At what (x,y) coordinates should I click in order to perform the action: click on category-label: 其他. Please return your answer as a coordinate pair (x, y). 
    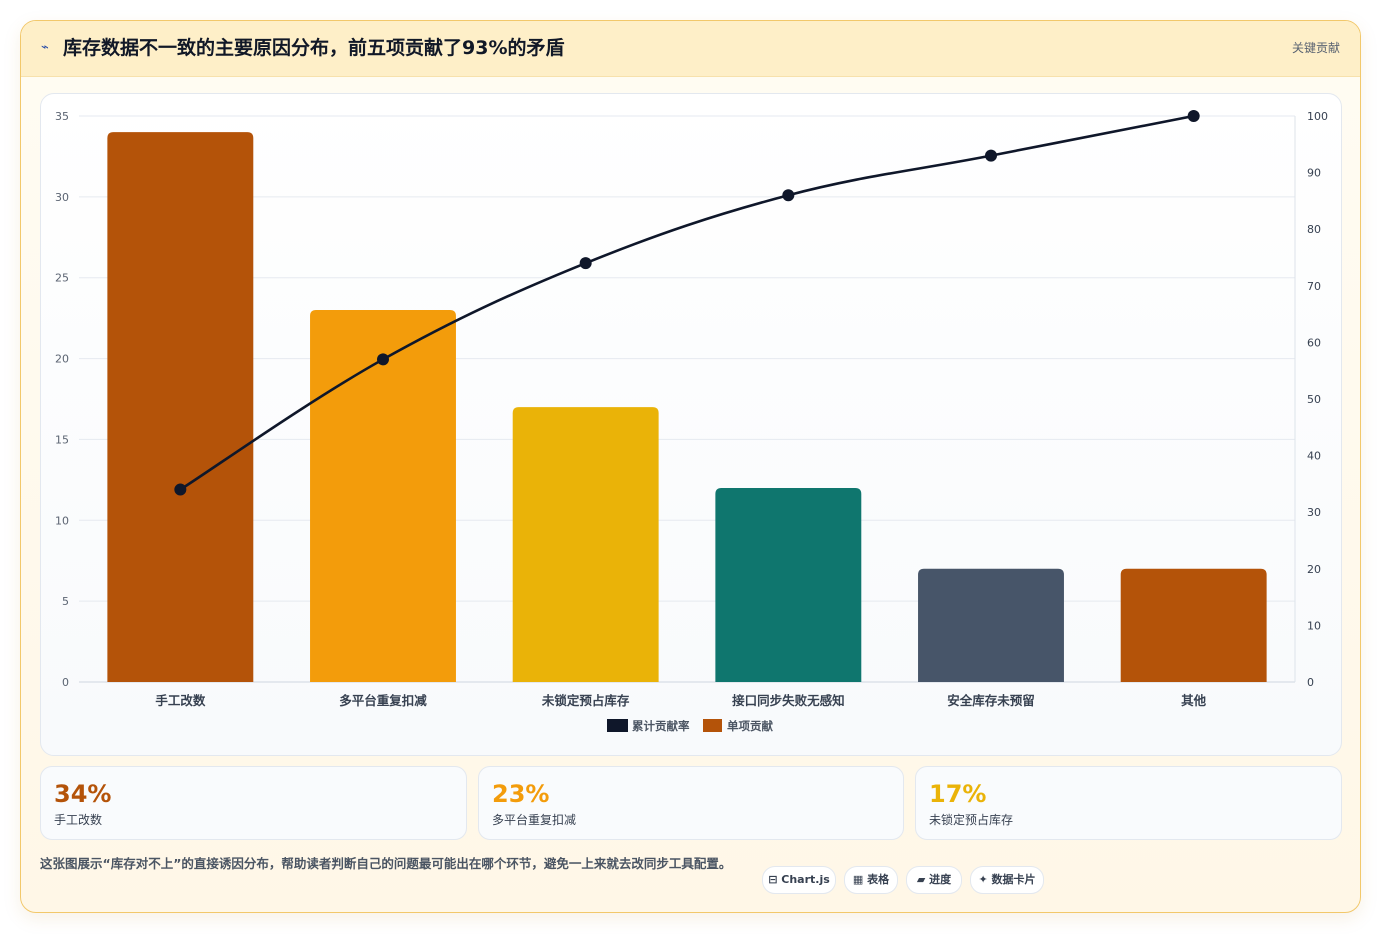
    Looking at the image, I should click on (1194, 700).